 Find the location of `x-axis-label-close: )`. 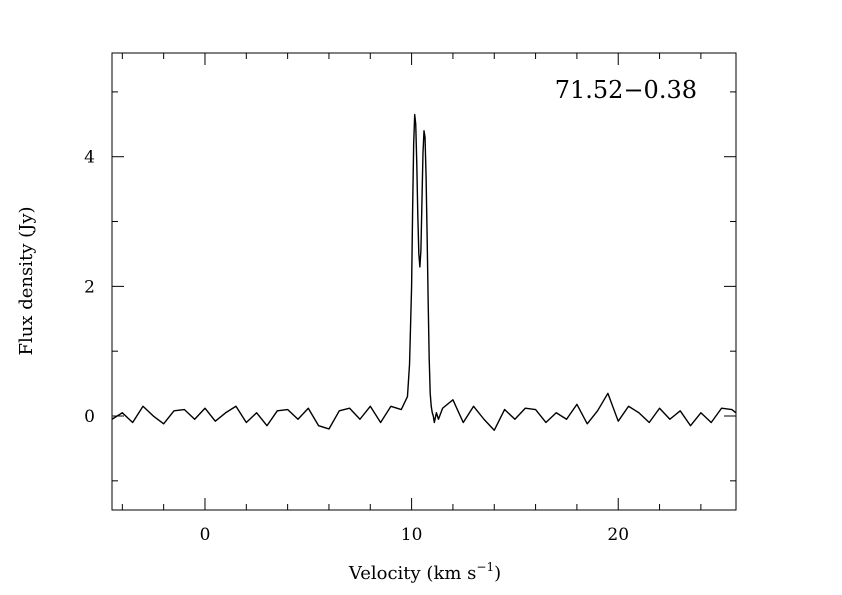

x-axis-label-close: ) is located at coordinates (497, 573).